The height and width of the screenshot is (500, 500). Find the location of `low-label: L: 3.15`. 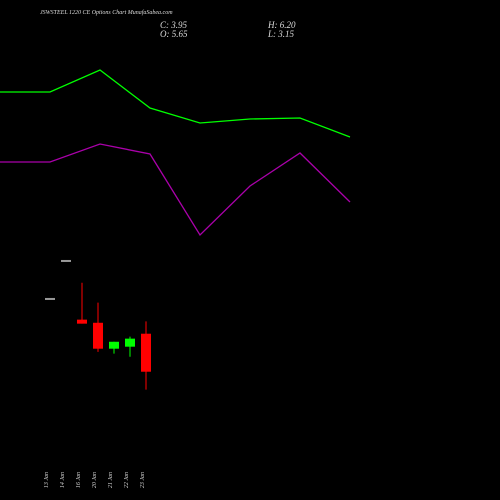

low-label: L: 3.15 is located at coordinates (281, 34).